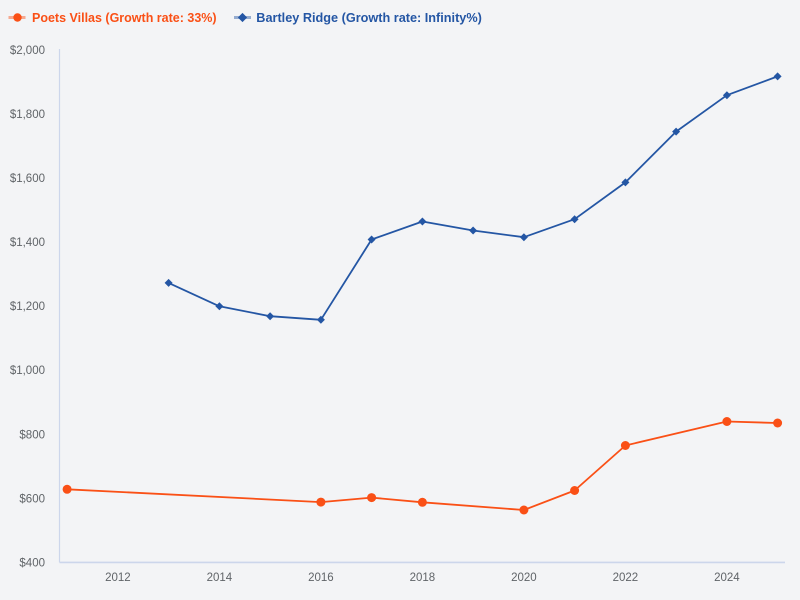 The height and width of the screenshot is (600, 800). Describe the element at coordinates (27, 307) in the screenshot. I see `svg-text: $1,200` at that location.